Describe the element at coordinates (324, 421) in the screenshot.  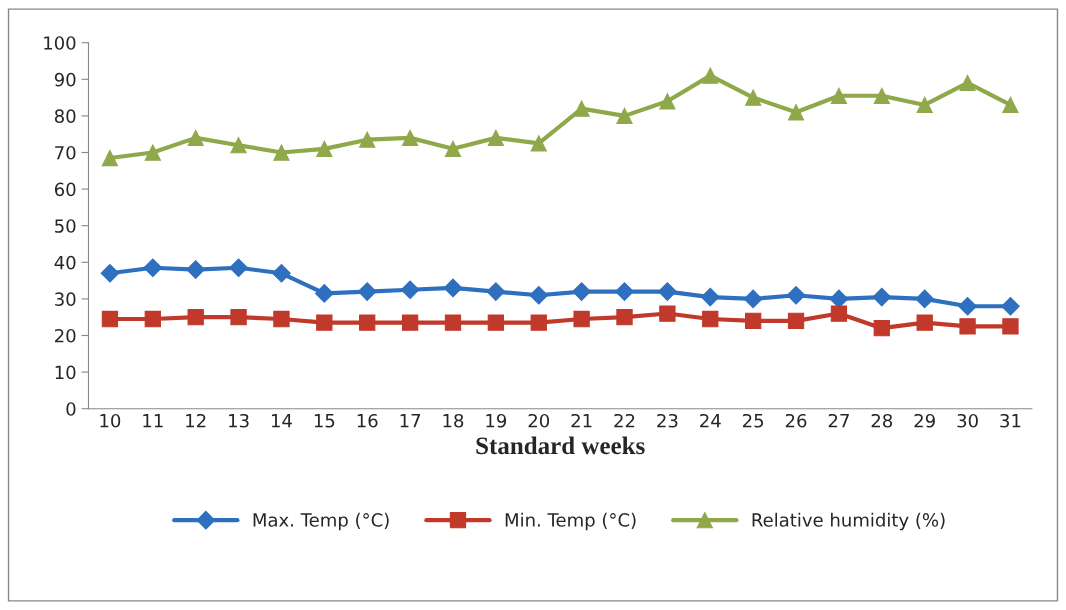
I see `x-tick-label: 15` at that location.